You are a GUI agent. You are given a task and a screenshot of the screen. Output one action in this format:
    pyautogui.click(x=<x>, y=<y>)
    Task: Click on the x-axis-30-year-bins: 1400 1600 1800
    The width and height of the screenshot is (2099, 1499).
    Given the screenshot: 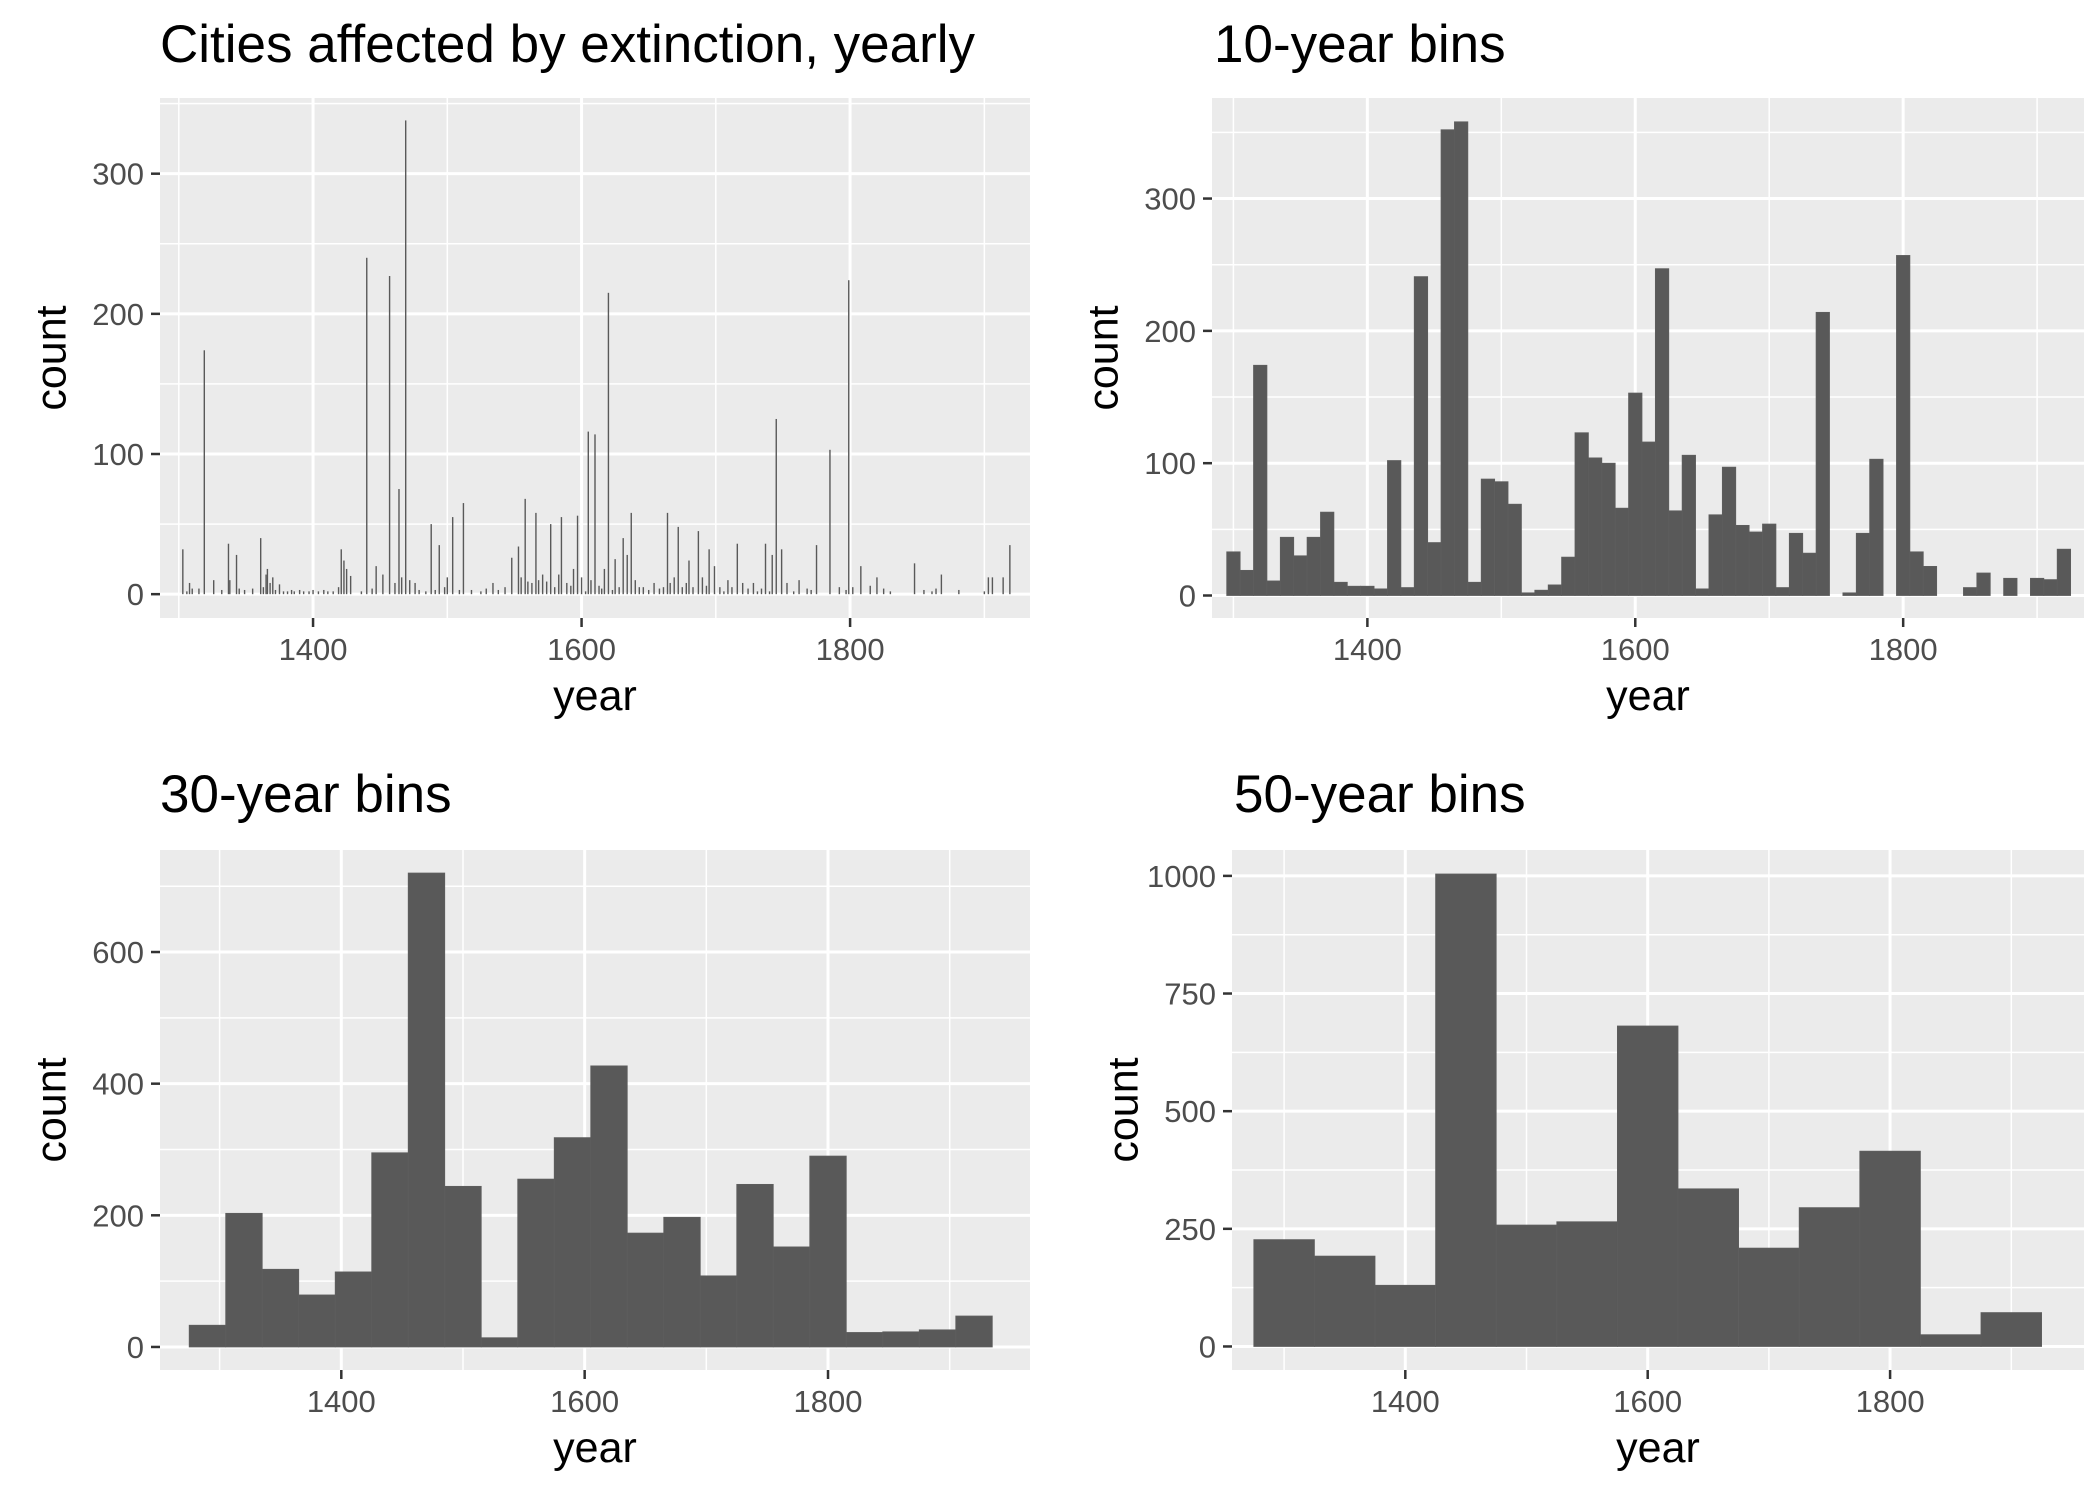 What is the action you would take?
    pyautogui.click(x=584, y=1394)
    